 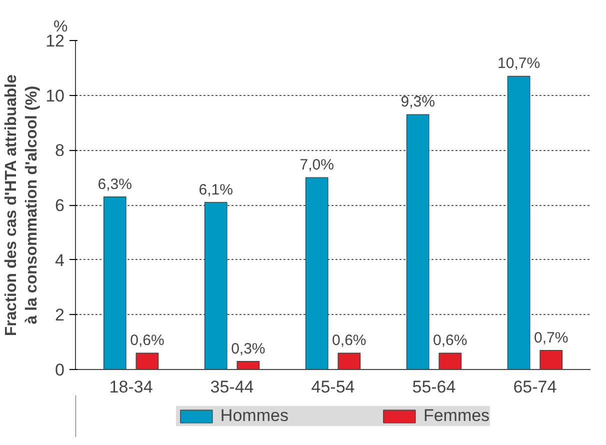 What do you see at coordinates (22, 205) in the screenshot?
I see `y-axis-title: Fraction des cas d'HTA attribuable à la consommation d'alcool (%)` at bounding box center [22, 205].